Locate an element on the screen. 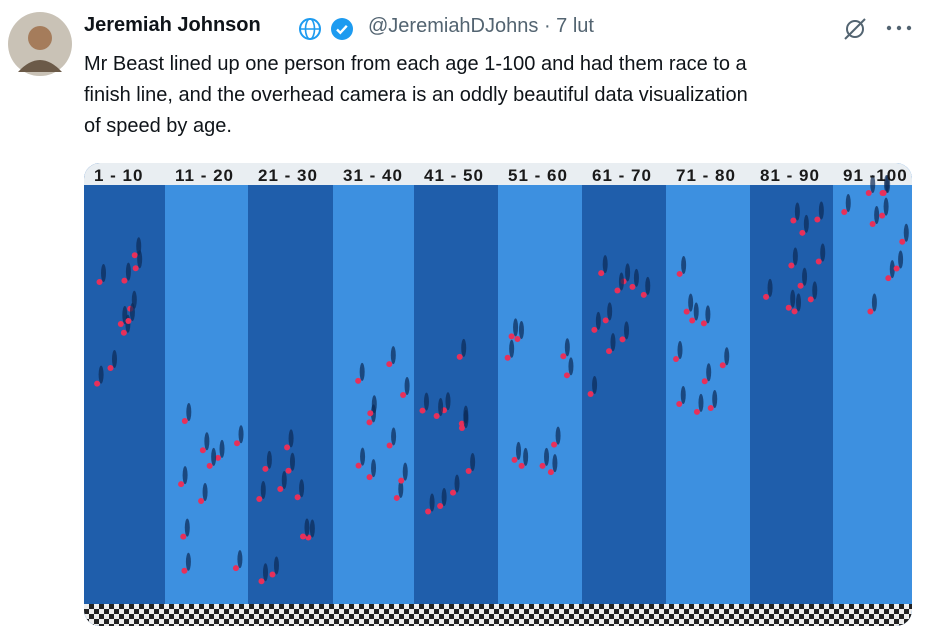  avatar is located at coordinates (40, 44).